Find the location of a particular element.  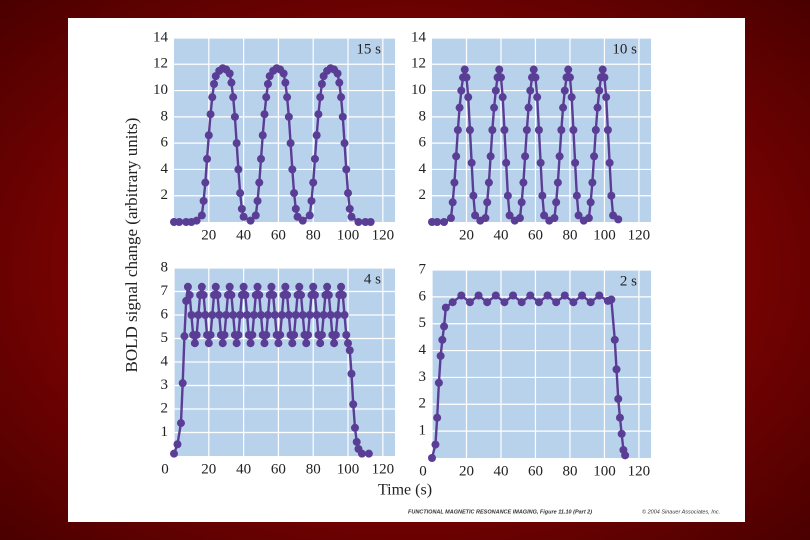

y-tick-label: 6 is located at coordinates (165, 314).